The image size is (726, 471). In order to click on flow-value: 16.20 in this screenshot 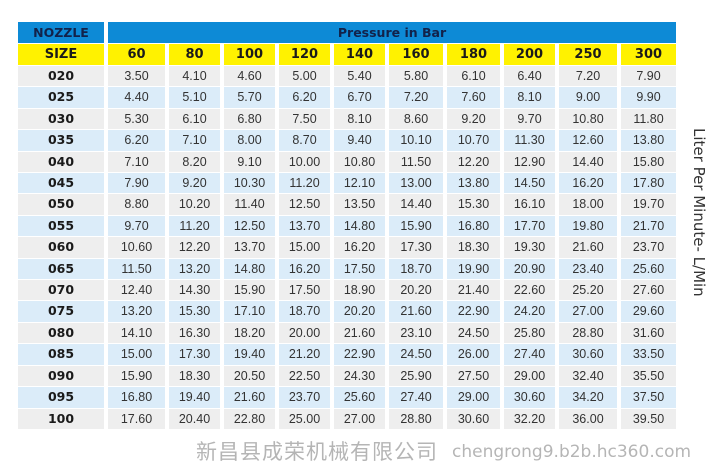, I will do `click(588, 183)`.